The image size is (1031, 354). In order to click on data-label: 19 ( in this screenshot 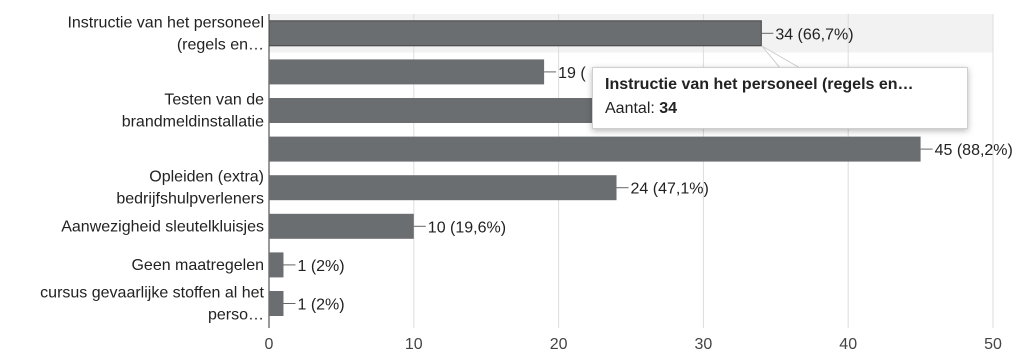, I will do `click(572, 73)`.